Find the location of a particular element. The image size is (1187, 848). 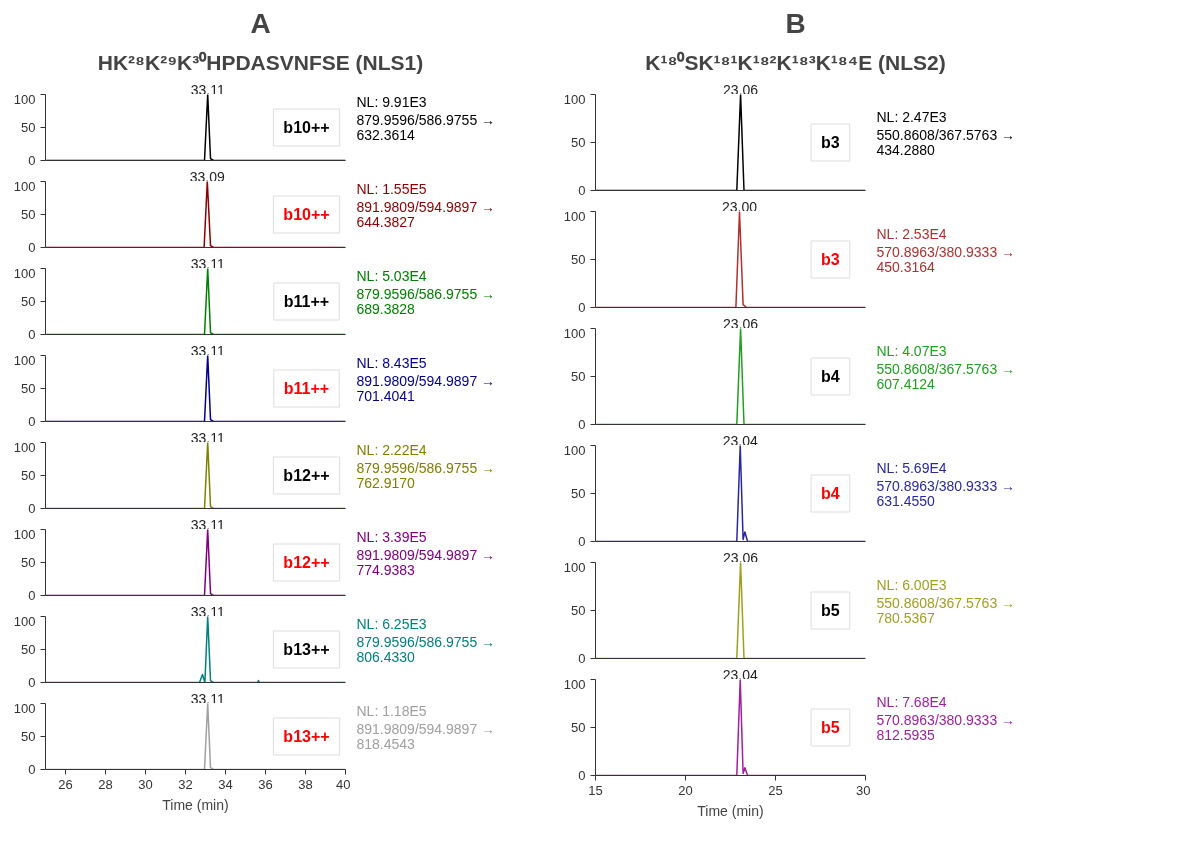

text: 550.8608/367.5763 → is located at coordinates (946, 134).